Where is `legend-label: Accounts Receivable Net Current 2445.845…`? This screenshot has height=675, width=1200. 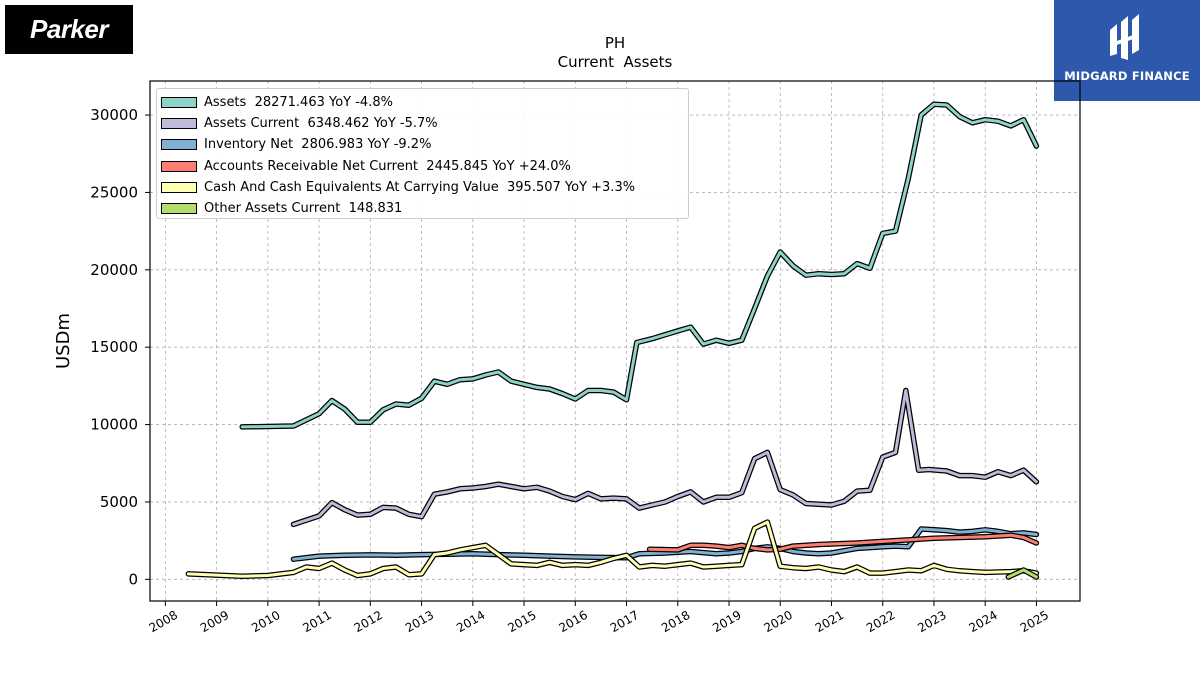 legend-label: Accounts Receivable Net Current 2445.845… is located at coordinates (387, 166).